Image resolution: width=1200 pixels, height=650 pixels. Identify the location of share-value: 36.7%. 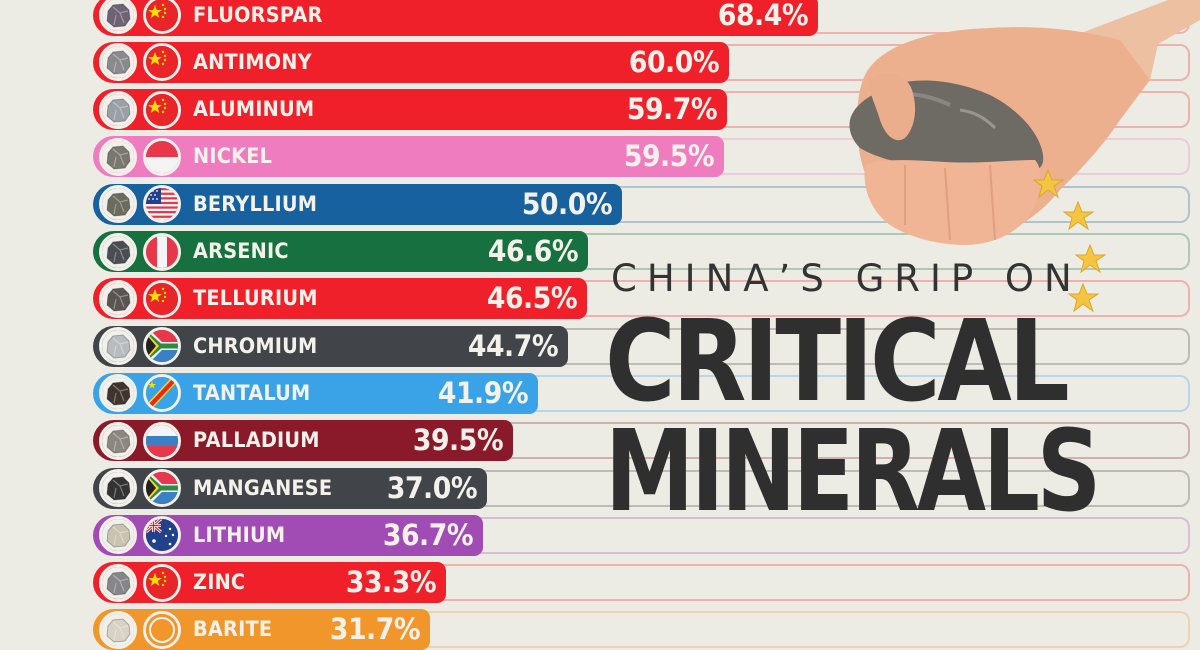
(428, 534).